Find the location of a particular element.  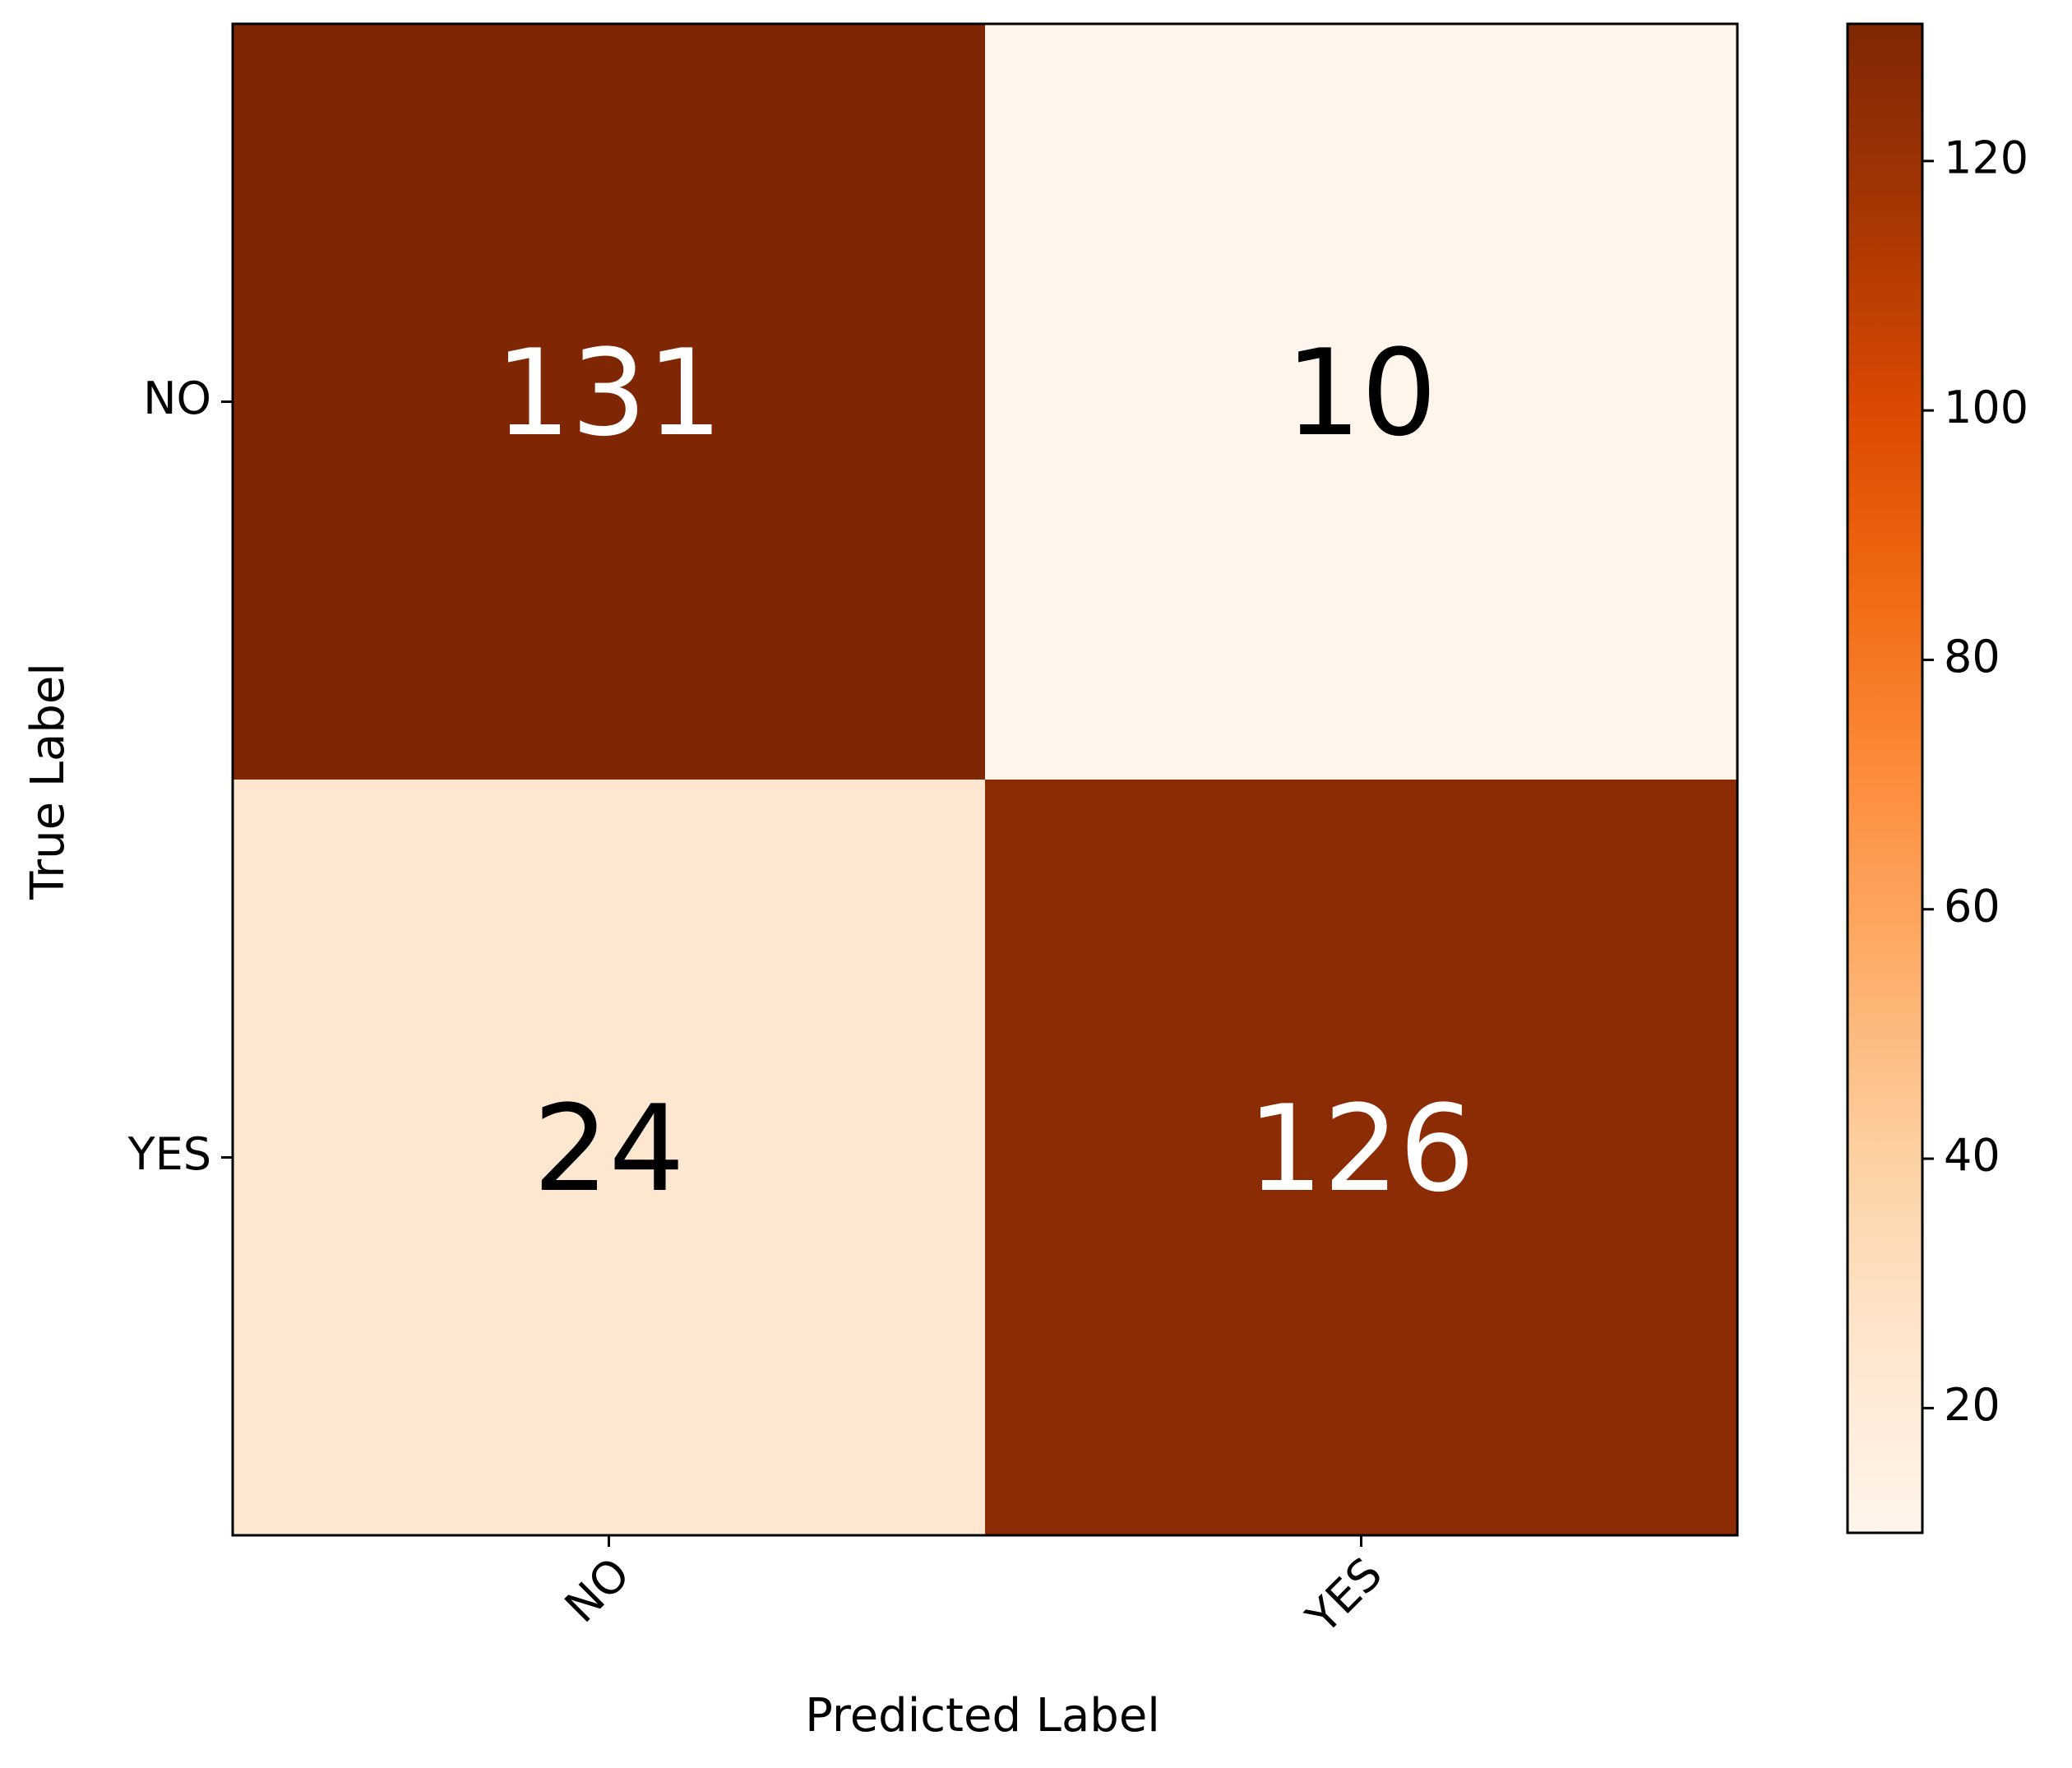

x-tick-label: YES is located at coordinates (1344, 1596).